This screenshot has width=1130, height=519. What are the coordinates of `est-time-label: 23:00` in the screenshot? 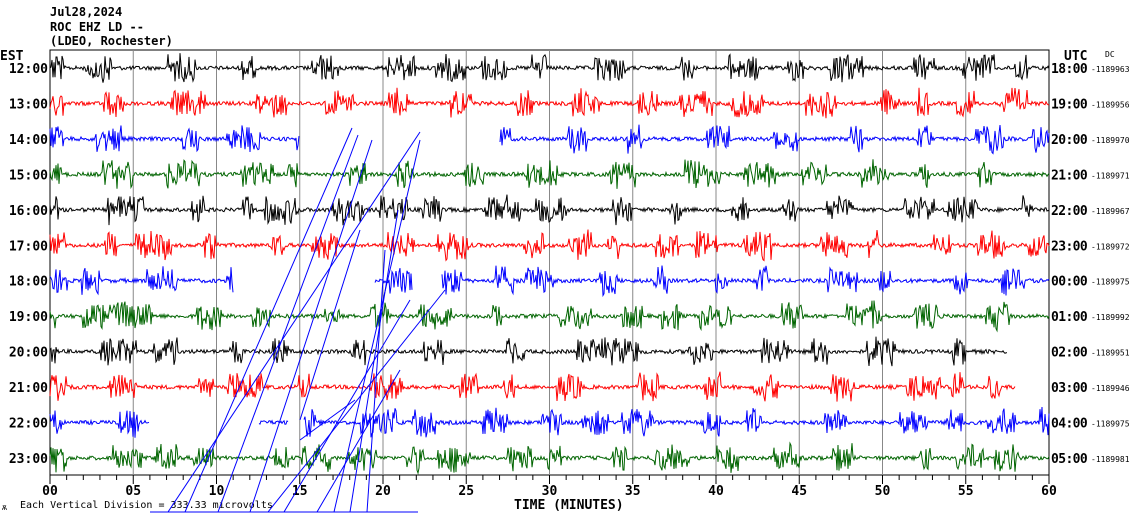 It's located at (28, 459).